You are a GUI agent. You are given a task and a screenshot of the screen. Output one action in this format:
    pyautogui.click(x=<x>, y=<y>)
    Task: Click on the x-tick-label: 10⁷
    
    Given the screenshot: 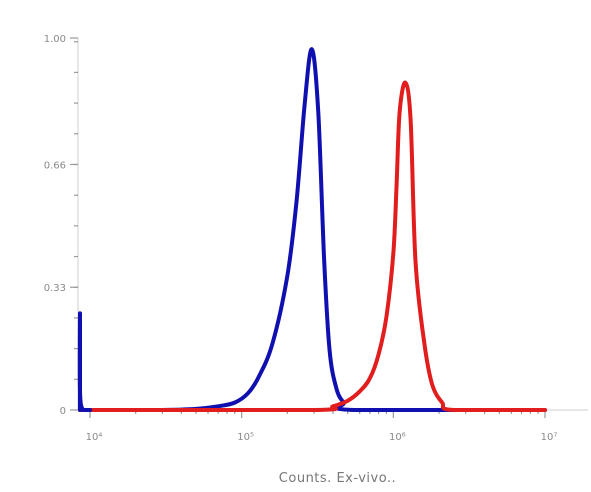 What is the action you would take?
    pyautogui.click(x=549, y=437)
    